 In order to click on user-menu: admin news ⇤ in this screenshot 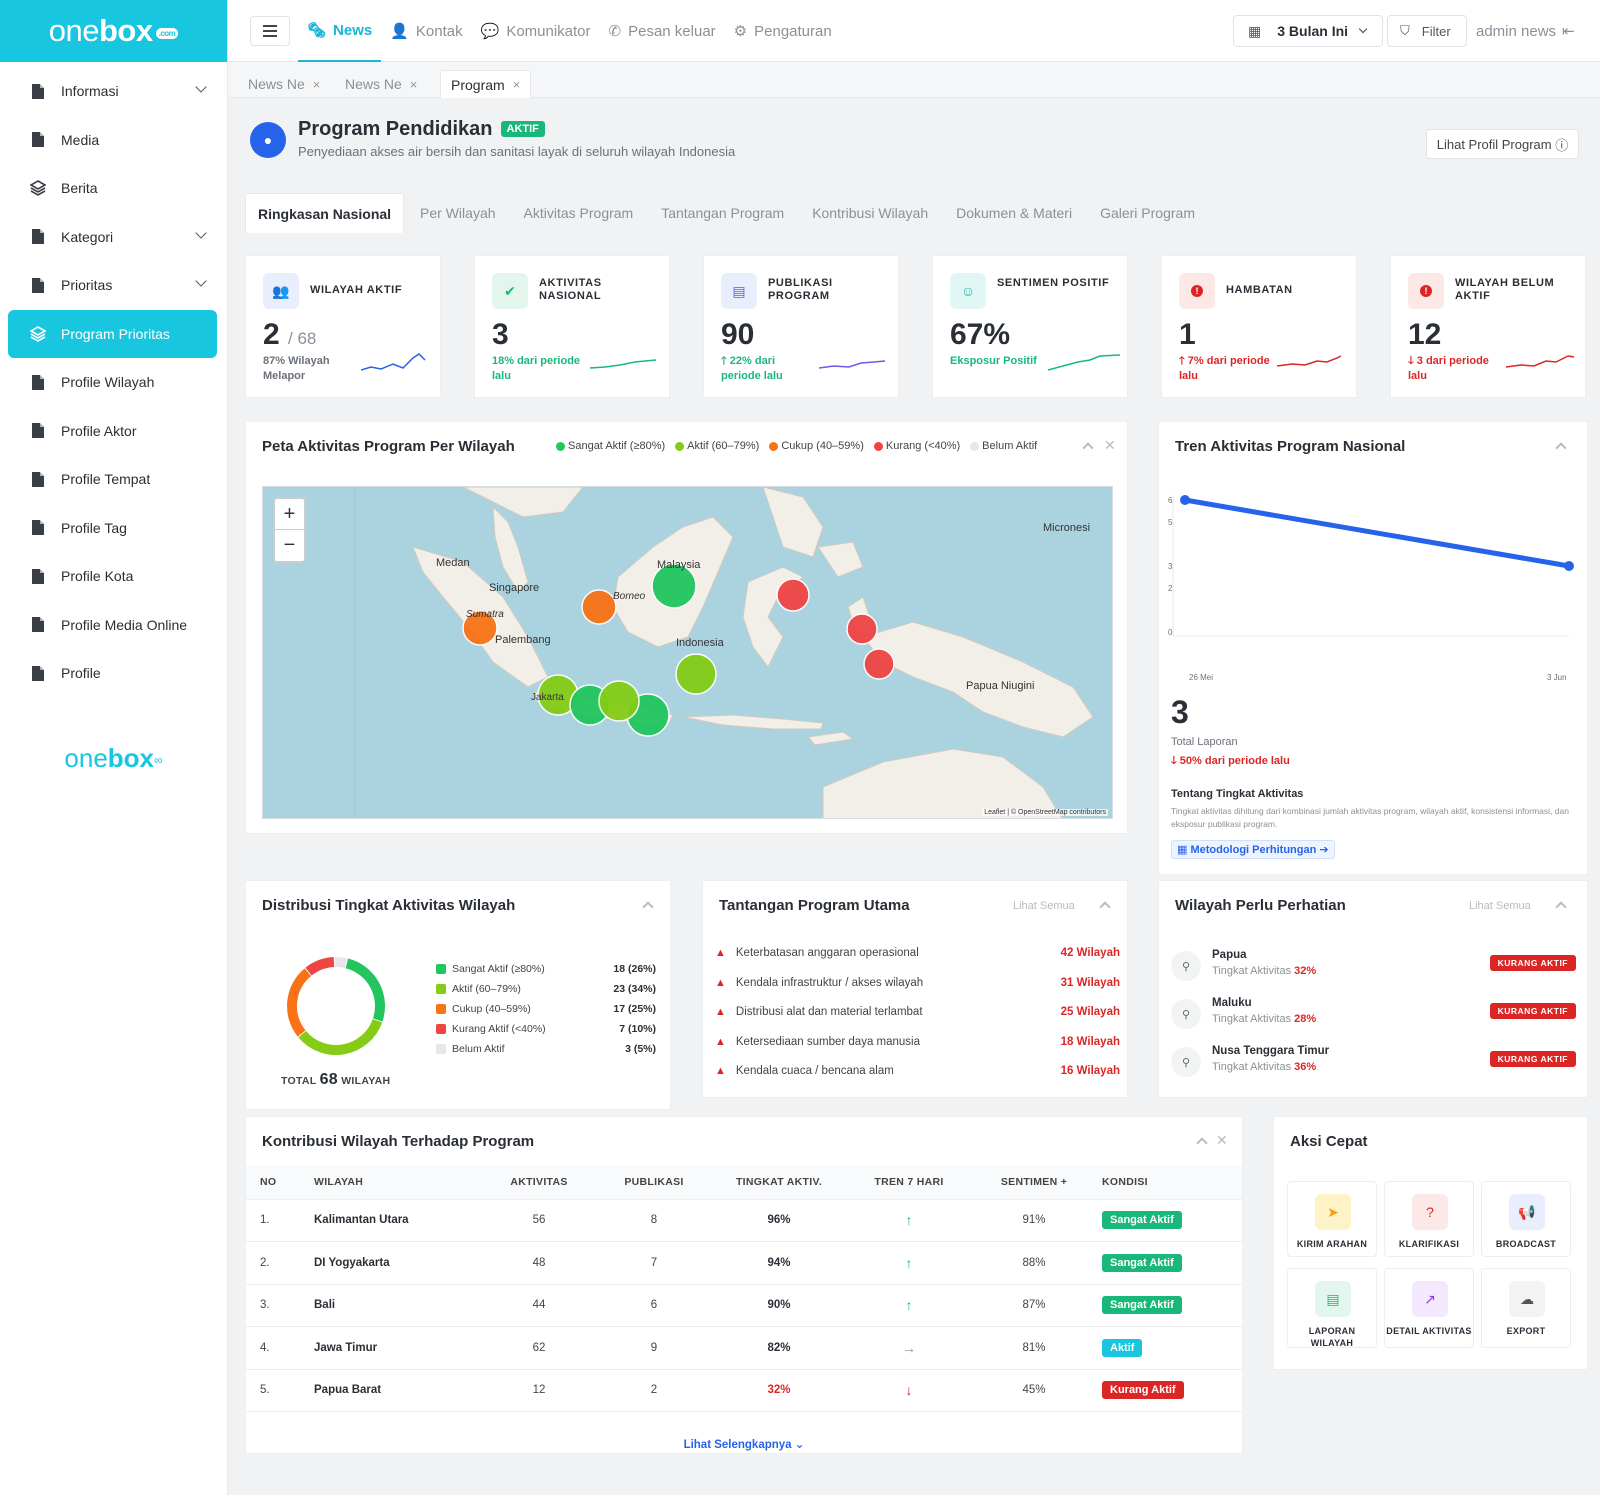, I will do `click(1525, 31)`.